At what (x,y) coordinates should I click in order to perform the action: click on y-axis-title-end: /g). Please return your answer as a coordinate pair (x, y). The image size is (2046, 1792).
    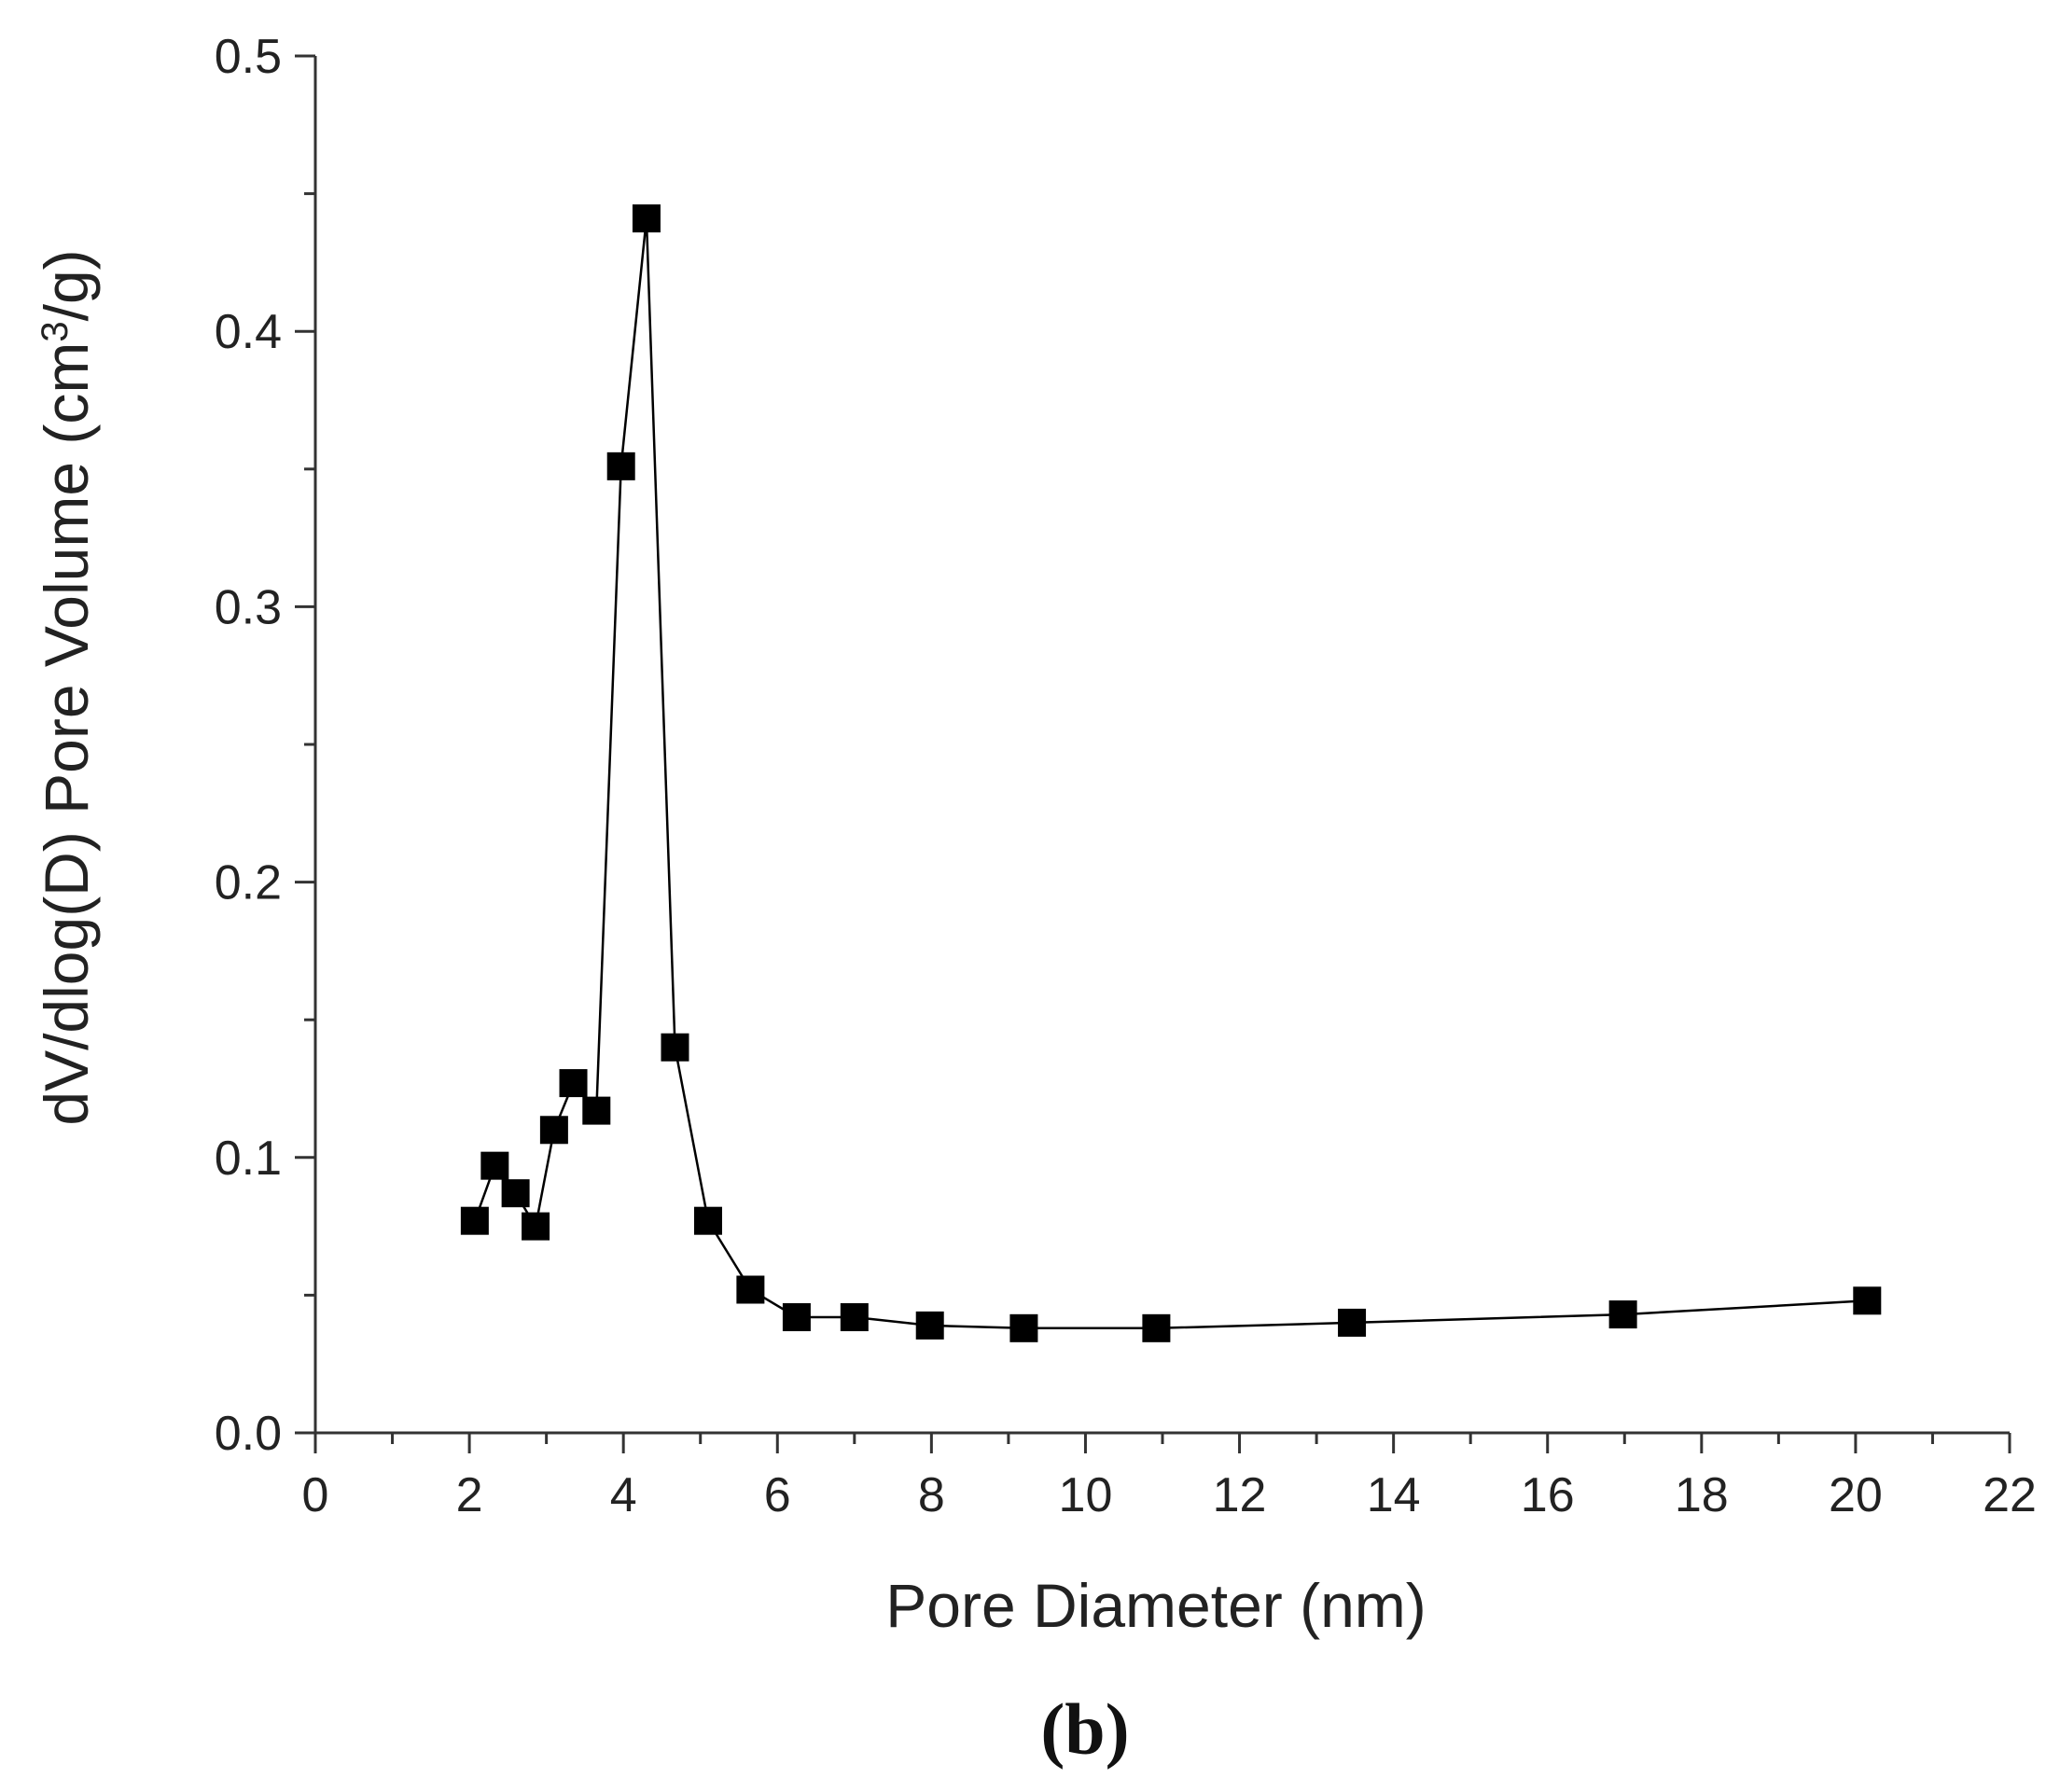
    Looking at the image, I should click on (66, 285).